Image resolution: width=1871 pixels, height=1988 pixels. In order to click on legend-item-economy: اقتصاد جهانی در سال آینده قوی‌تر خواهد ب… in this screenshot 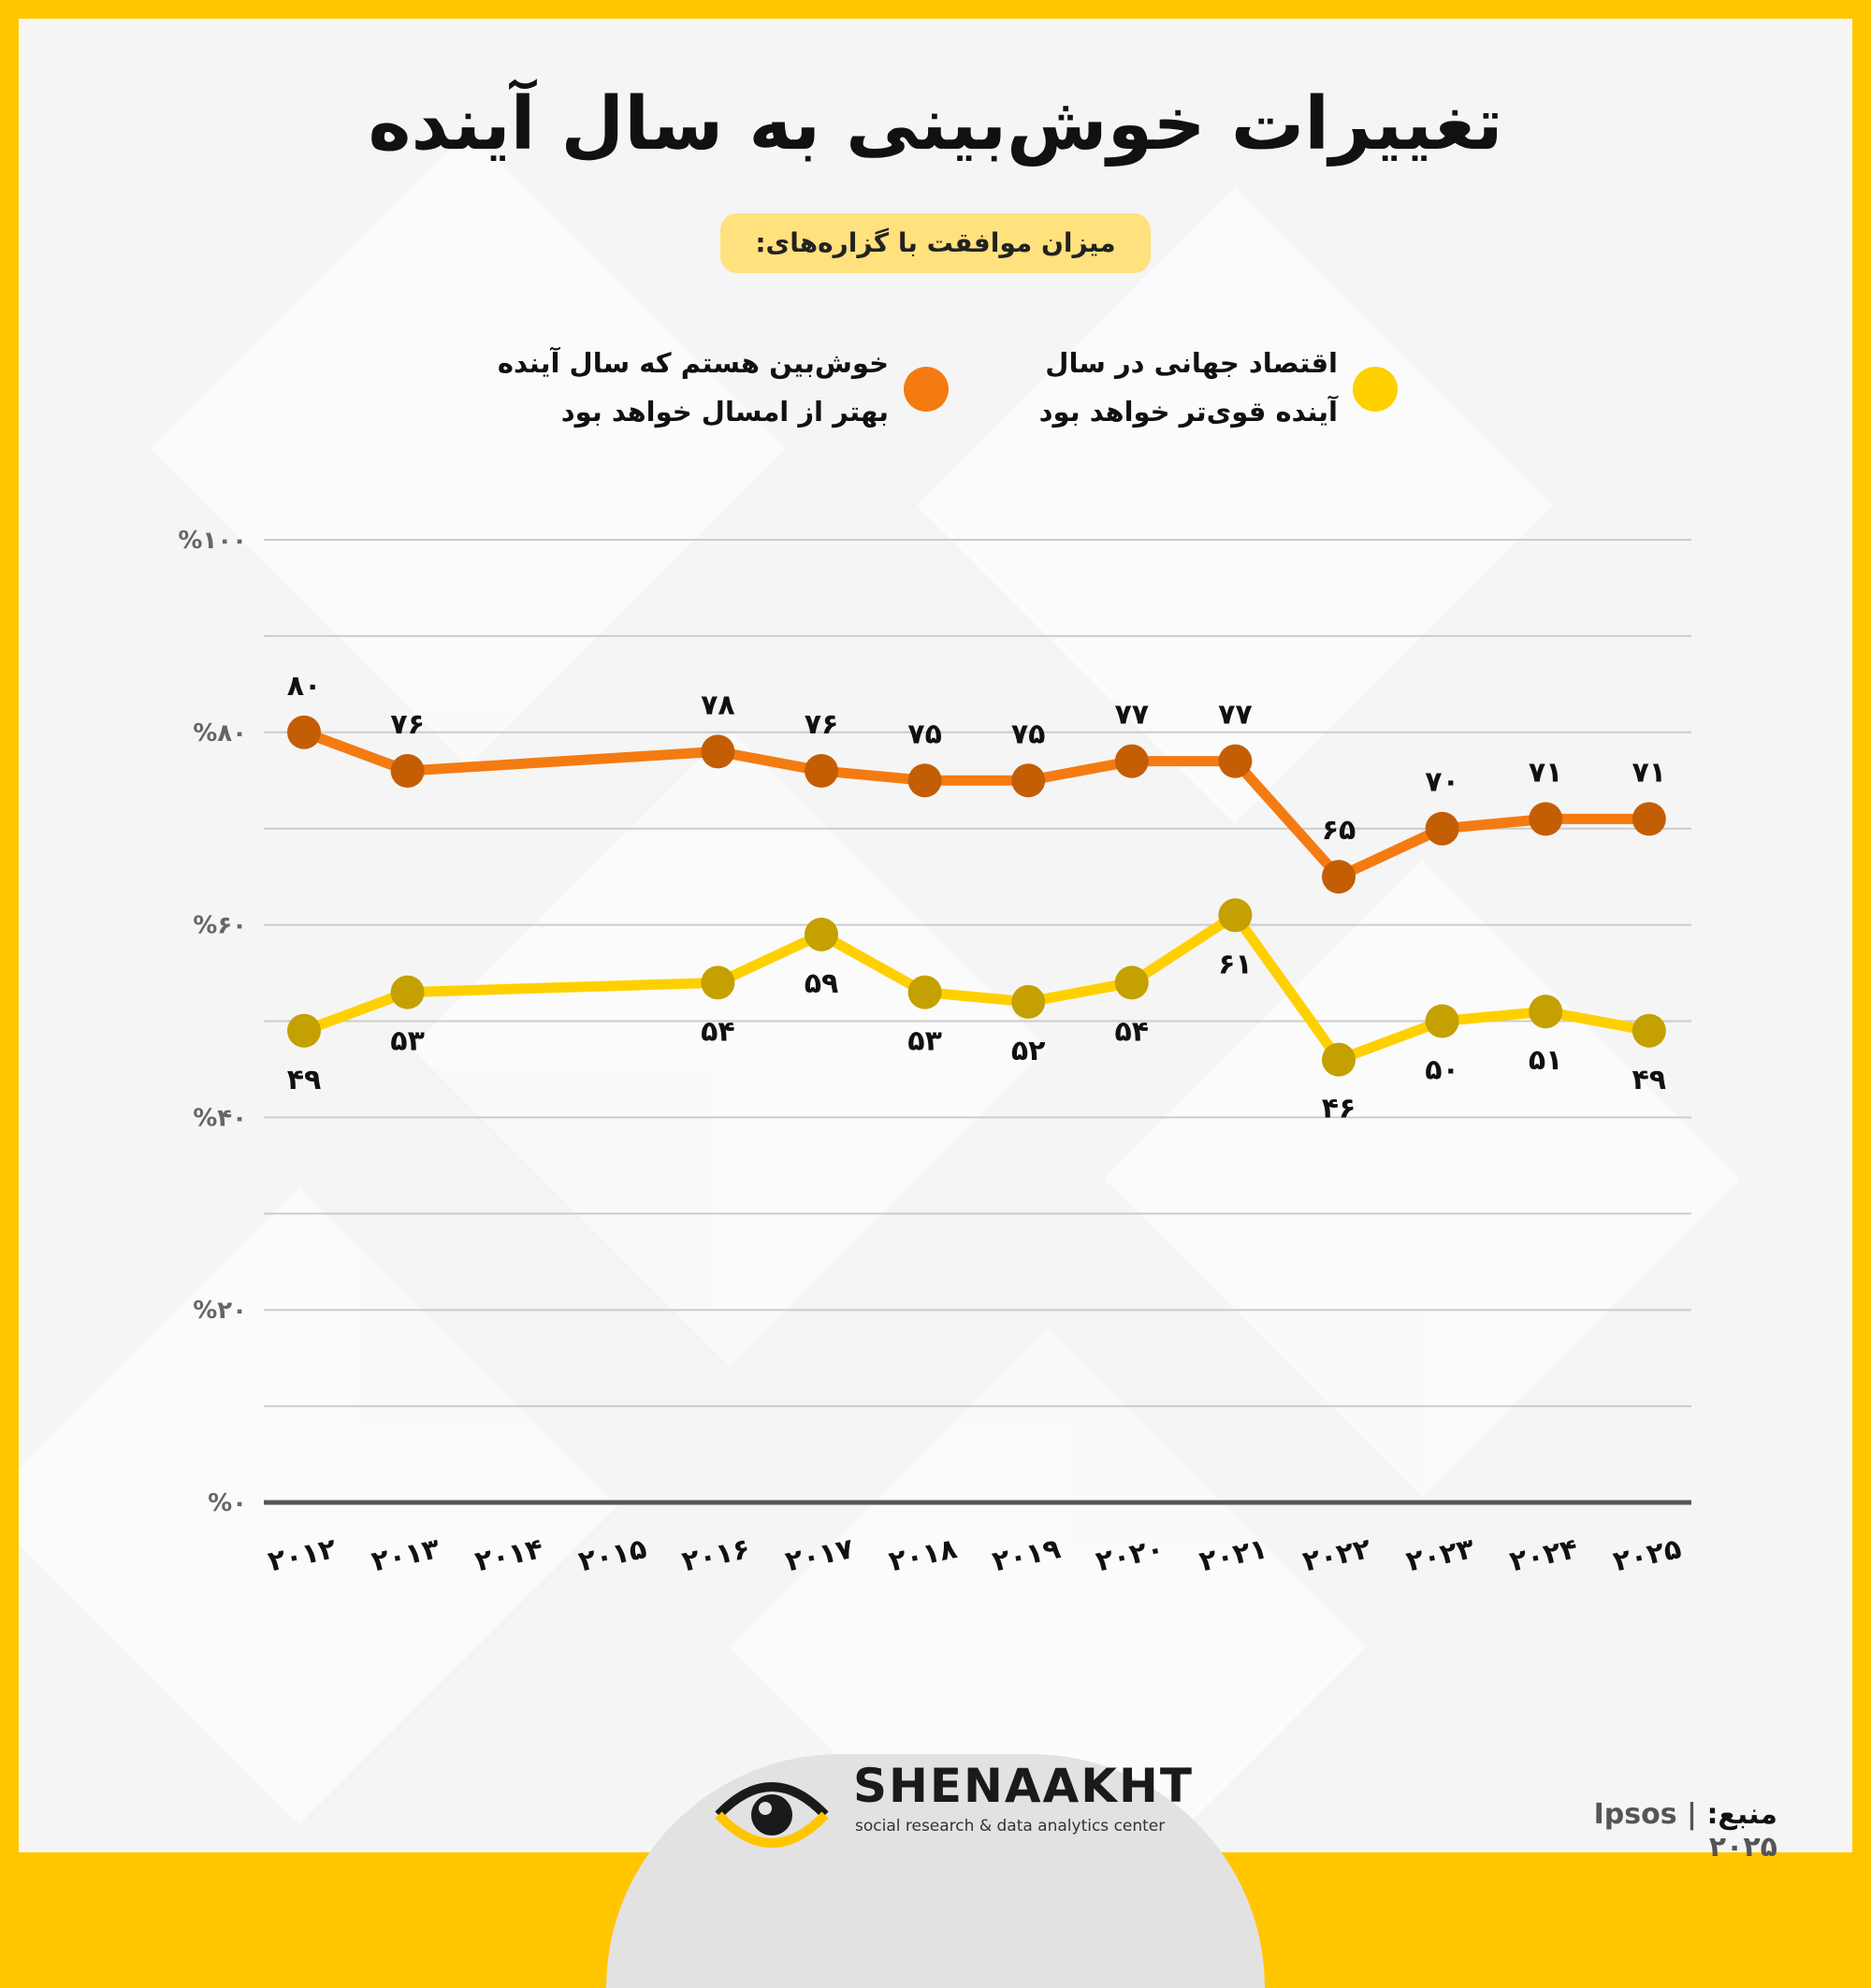, I will do `click(1165, 387)`.